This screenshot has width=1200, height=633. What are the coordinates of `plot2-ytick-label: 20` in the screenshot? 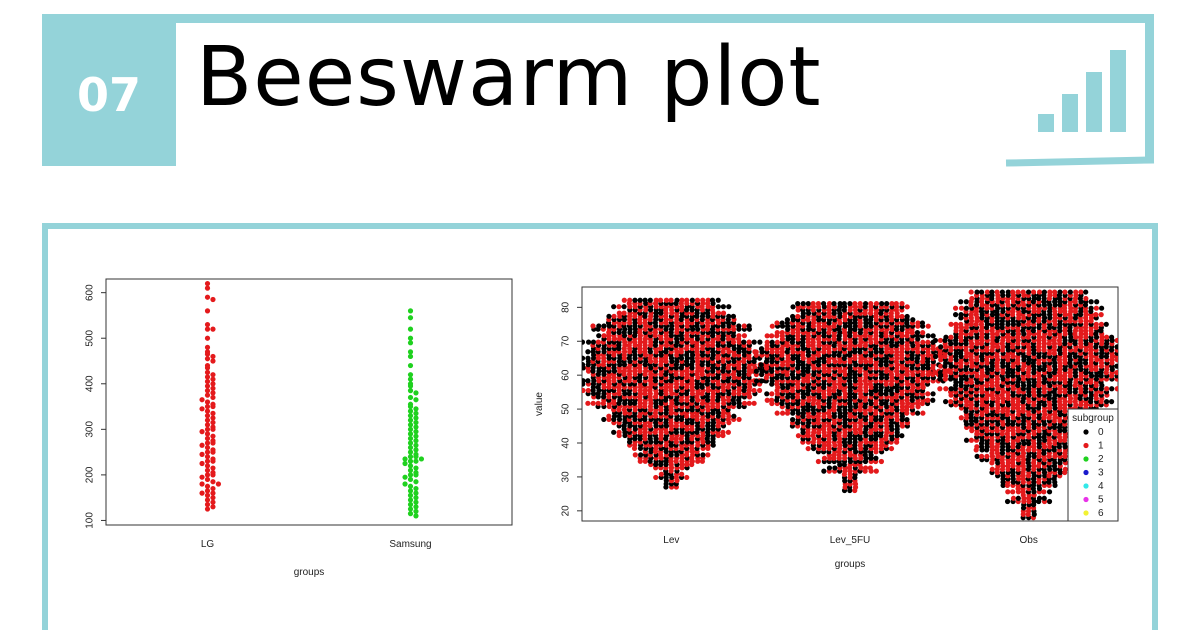 It's located at (566, 511).